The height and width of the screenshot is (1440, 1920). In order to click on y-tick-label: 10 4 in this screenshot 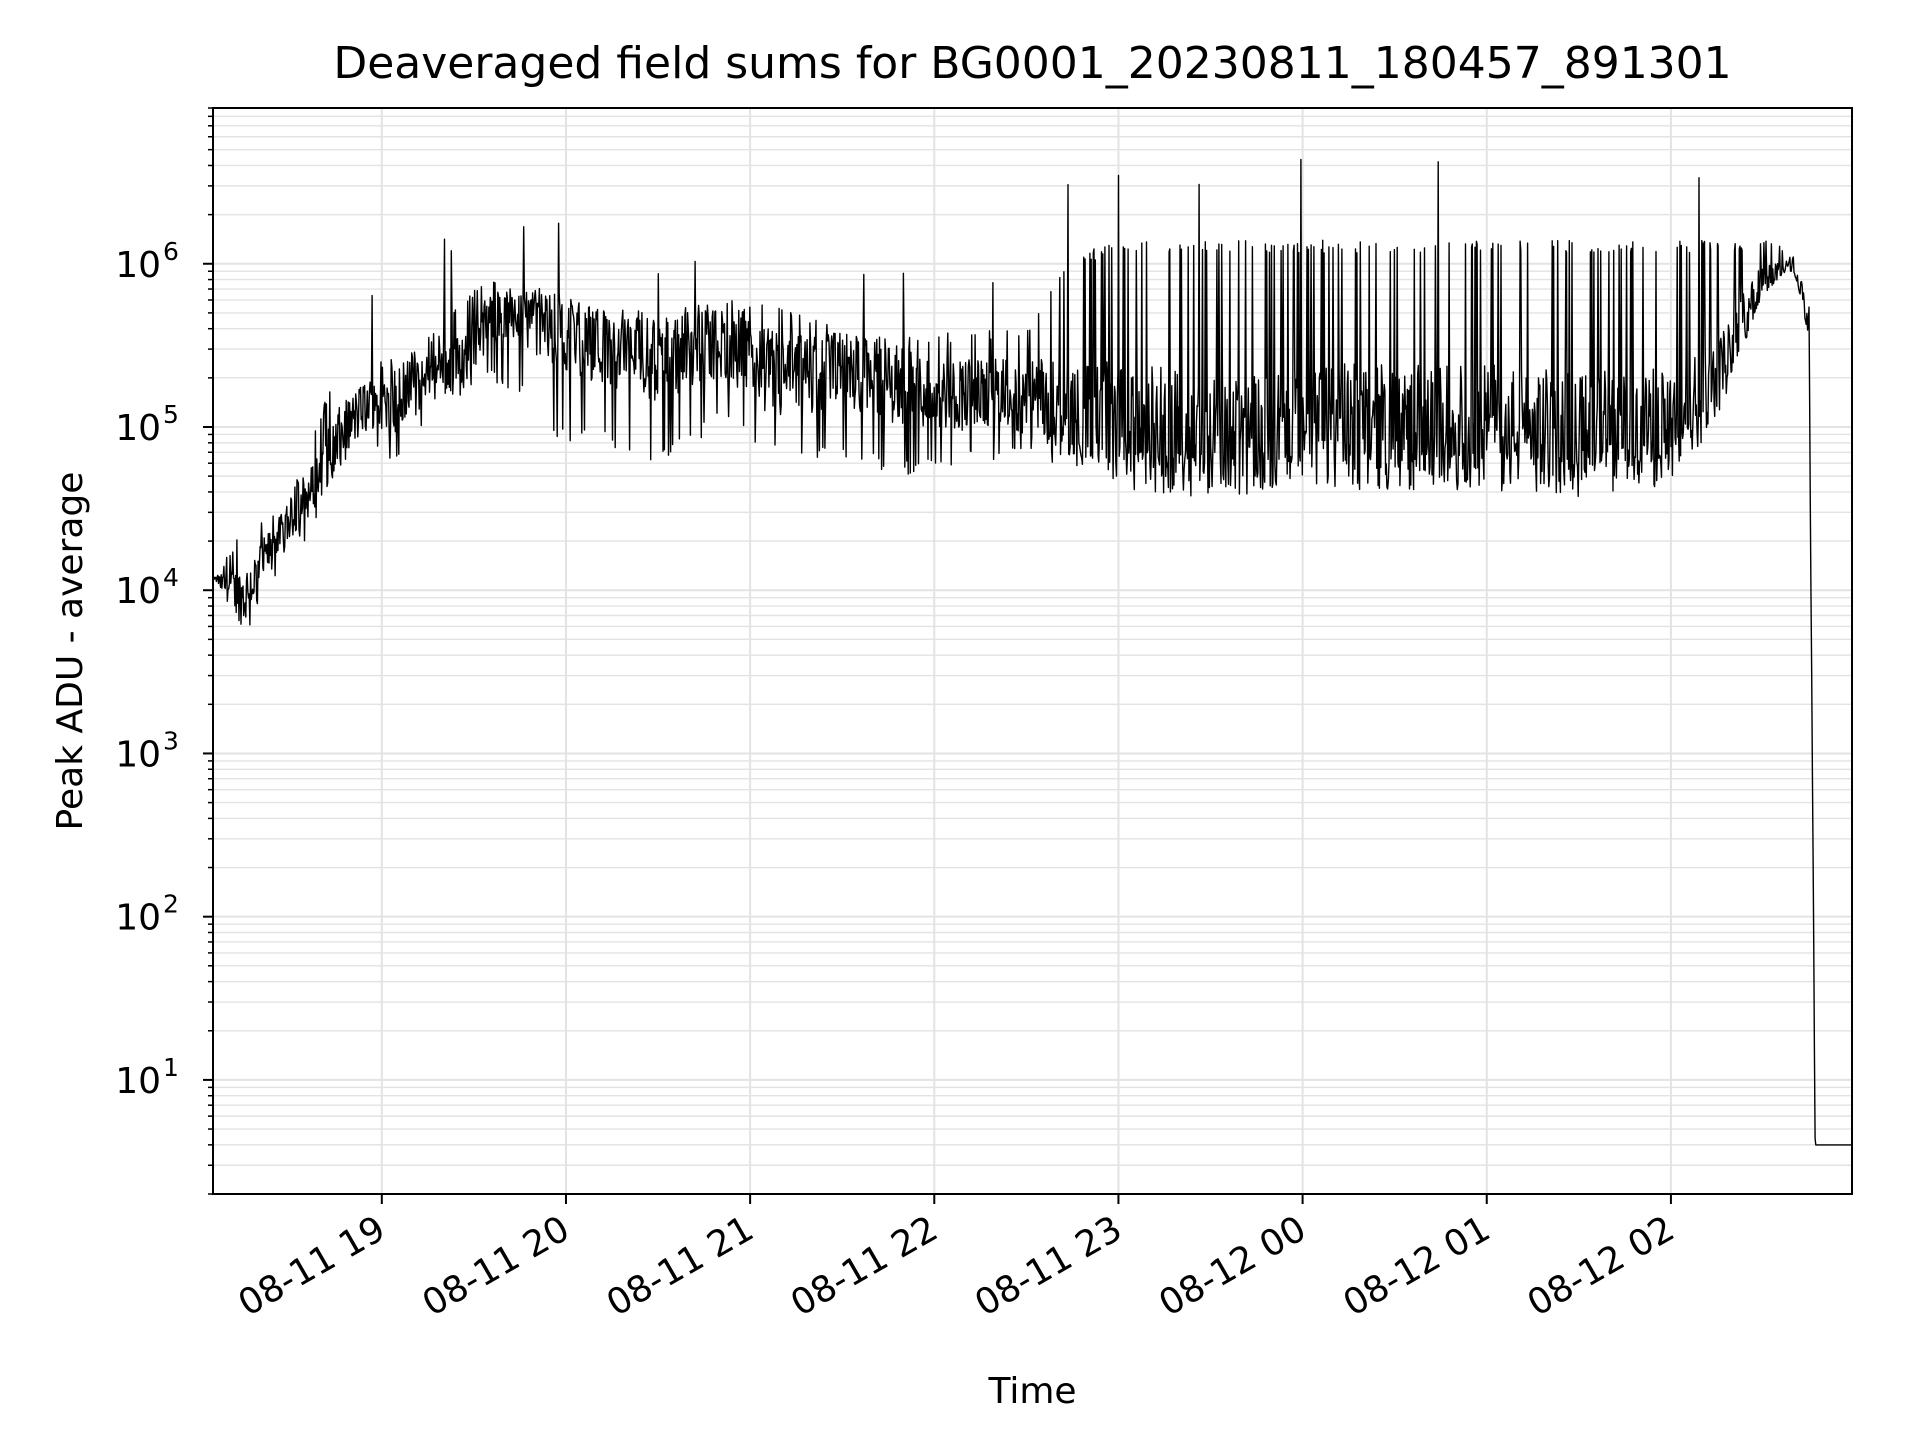, I will do `click(147, 587)`.